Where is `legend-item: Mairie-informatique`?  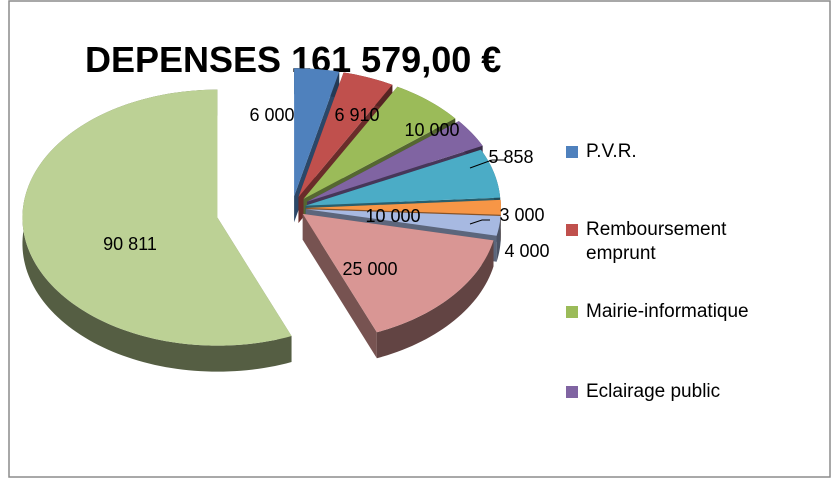 legend-item: Mairie-informatique is located at coordinates (676, 312).